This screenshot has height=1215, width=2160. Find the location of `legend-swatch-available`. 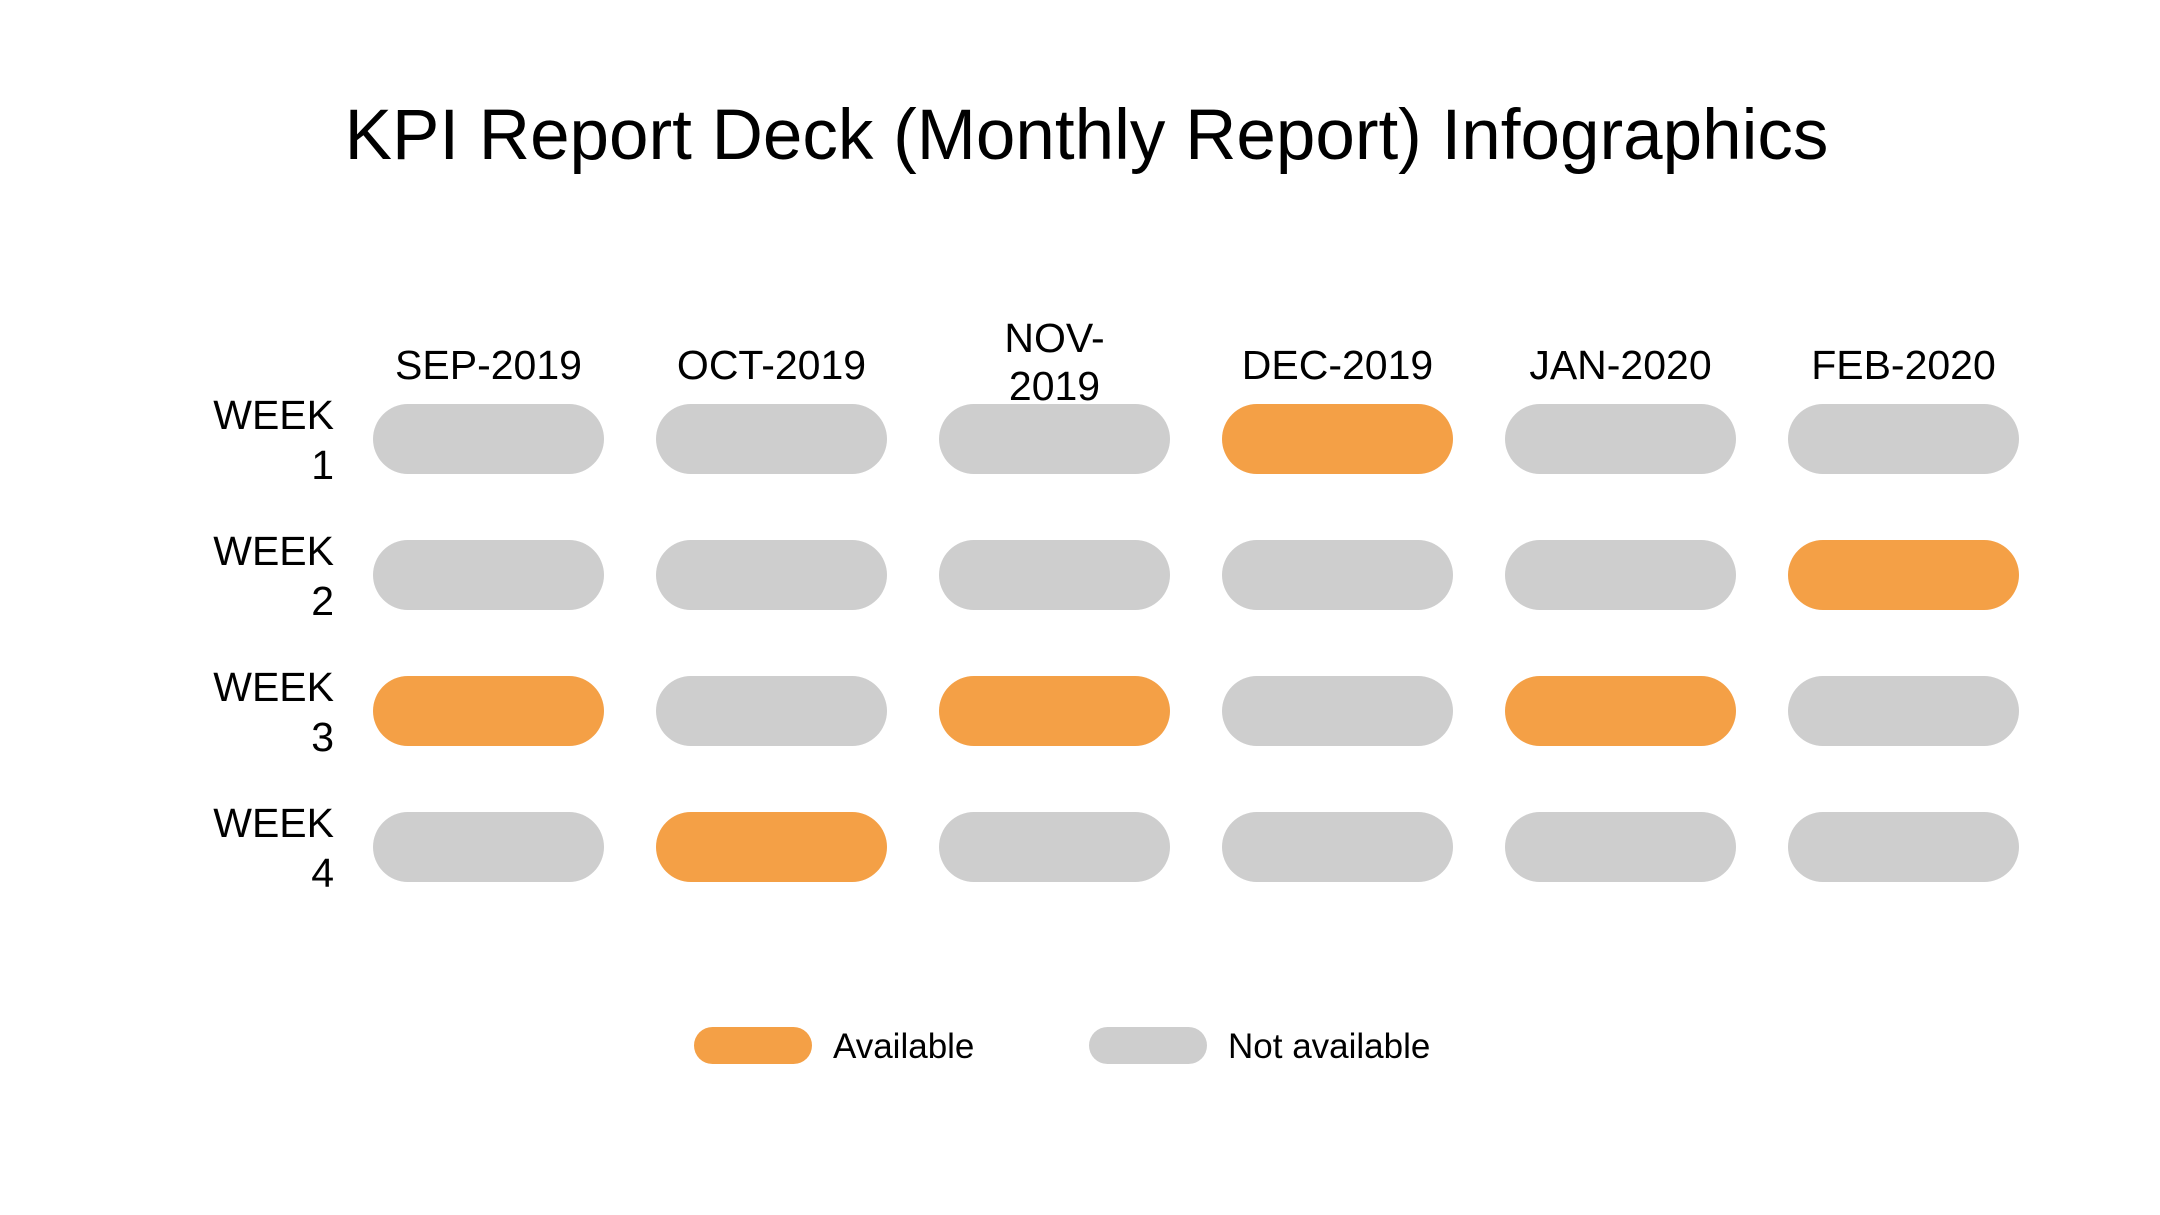

legend-swatch-available is located at coordinates (753, 1045).